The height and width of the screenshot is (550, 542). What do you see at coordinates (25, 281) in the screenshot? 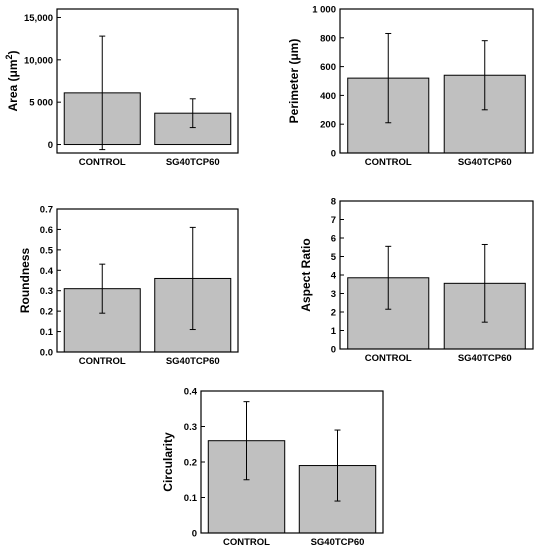
I see `y-axis-label: Roundness` at bounding box center [25, 281].